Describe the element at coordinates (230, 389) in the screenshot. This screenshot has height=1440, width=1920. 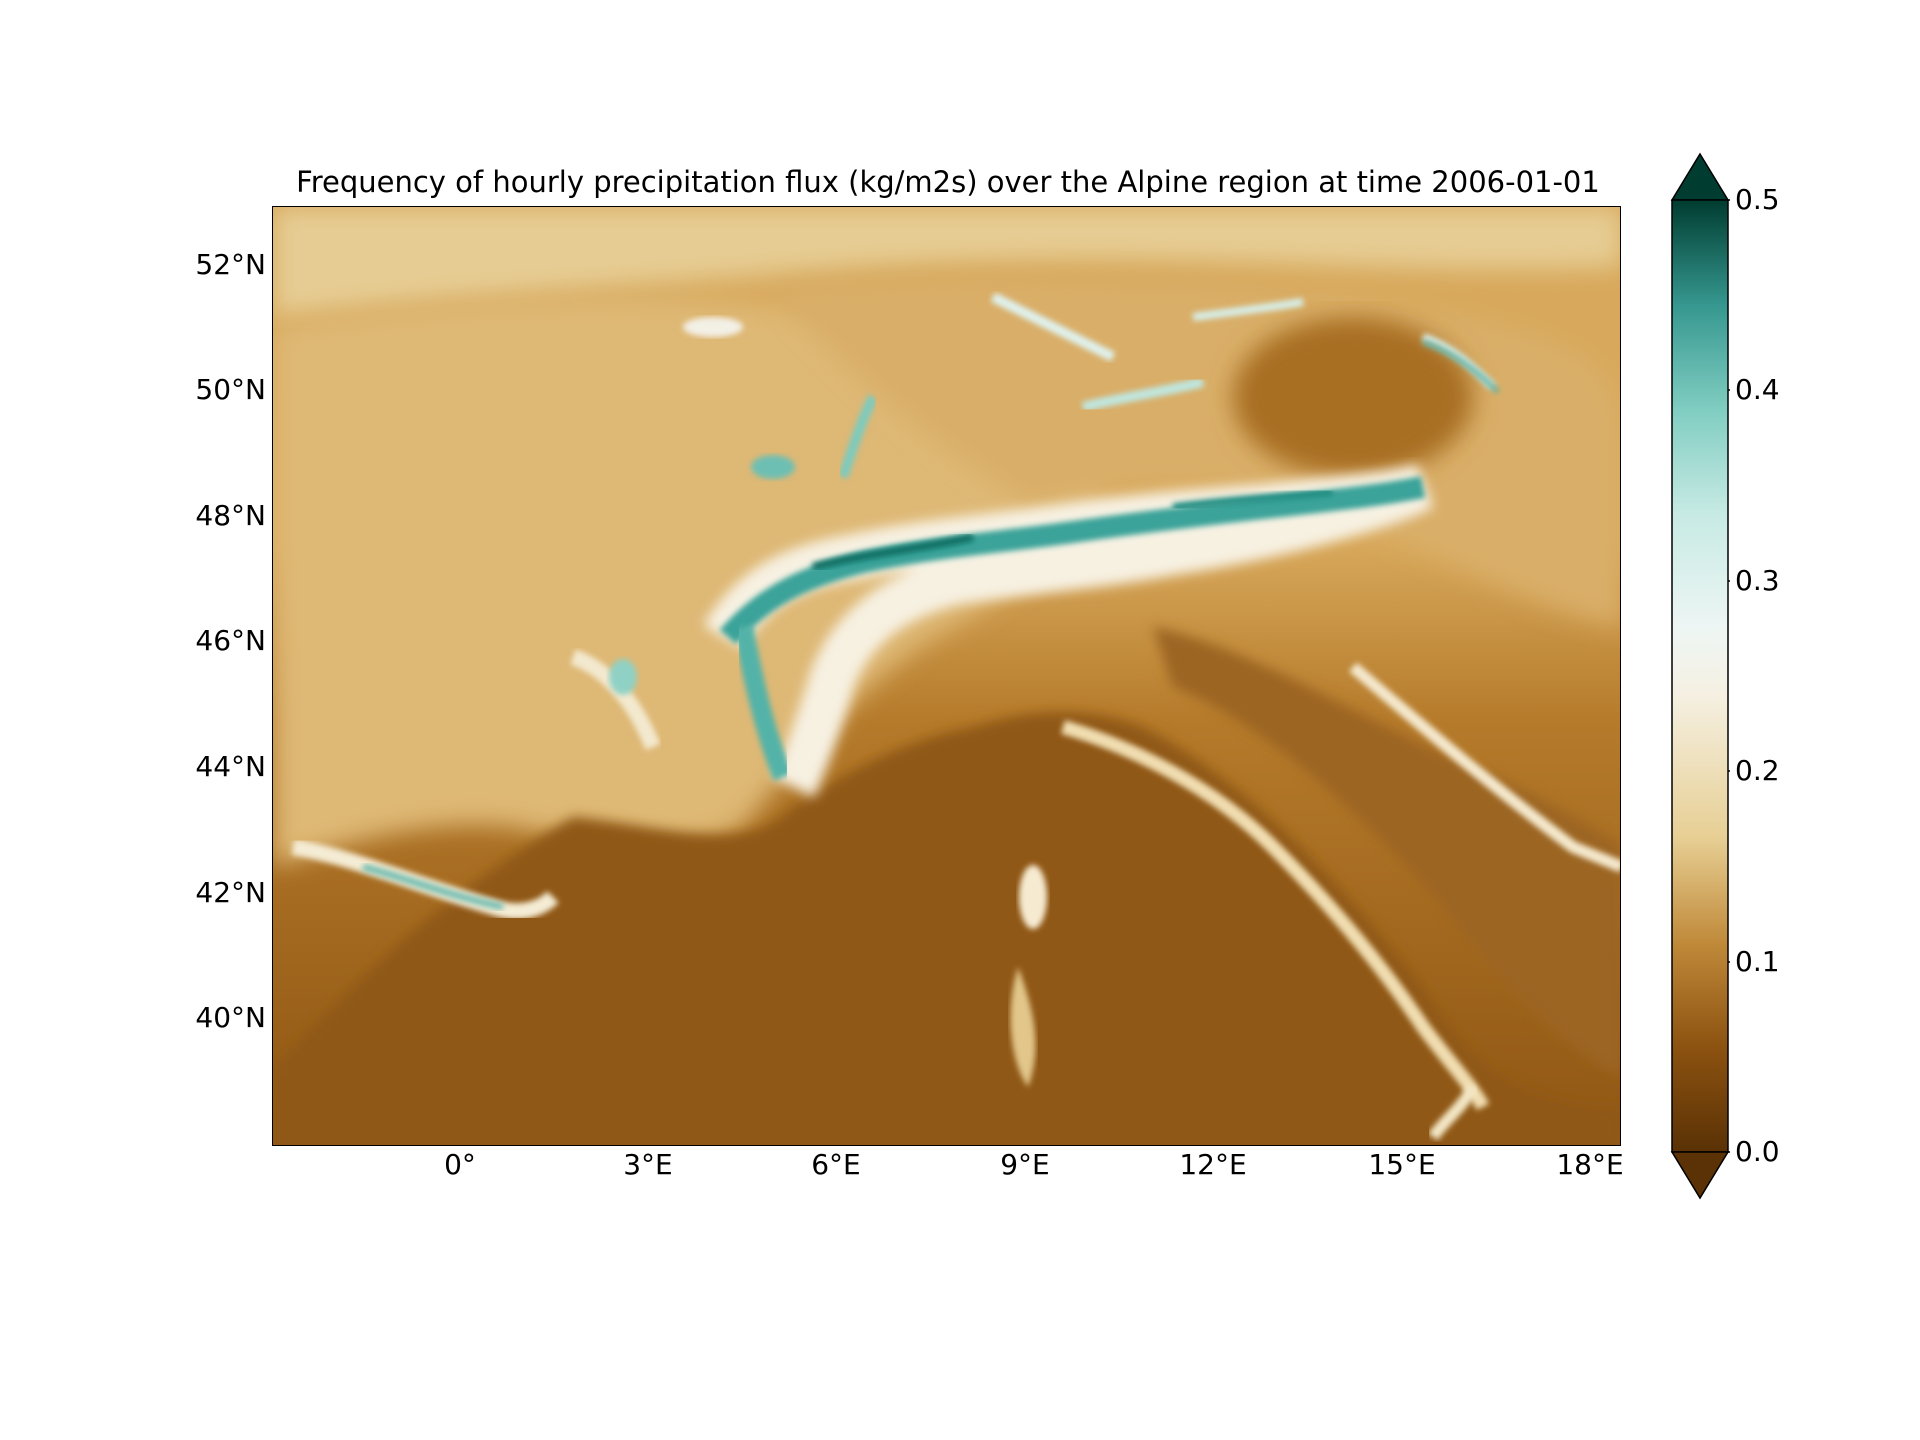
I see `y-tick-label: 50°N` at that location.